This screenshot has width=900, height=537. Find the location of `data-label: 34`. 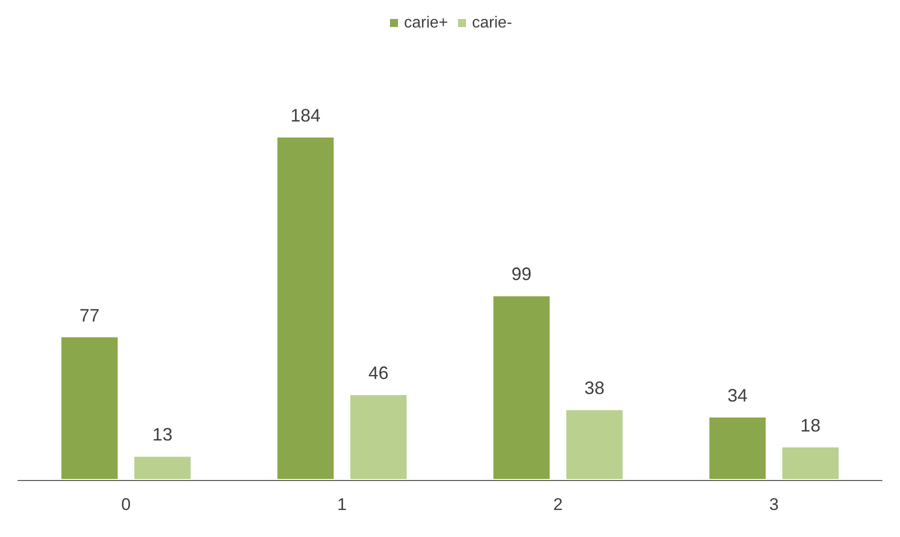

data-label: 34 is located at coordinates (738, 396).